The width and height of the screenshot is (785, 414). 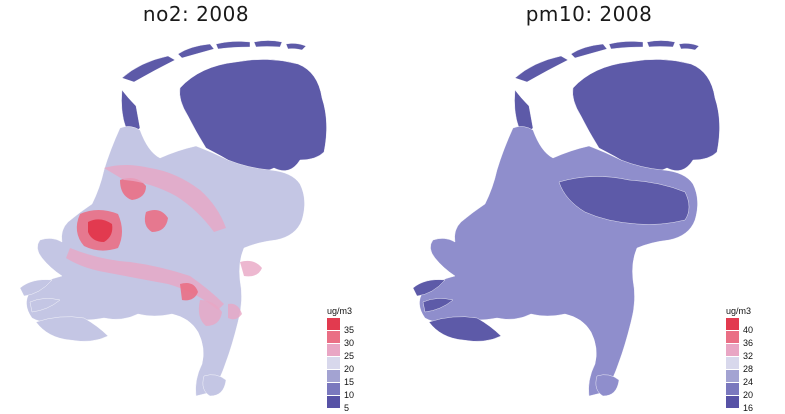 What do you see at coordinates (748, 356) in the screenshot?
I see `legend-label-32: 32` at bounding box center [748, 356].